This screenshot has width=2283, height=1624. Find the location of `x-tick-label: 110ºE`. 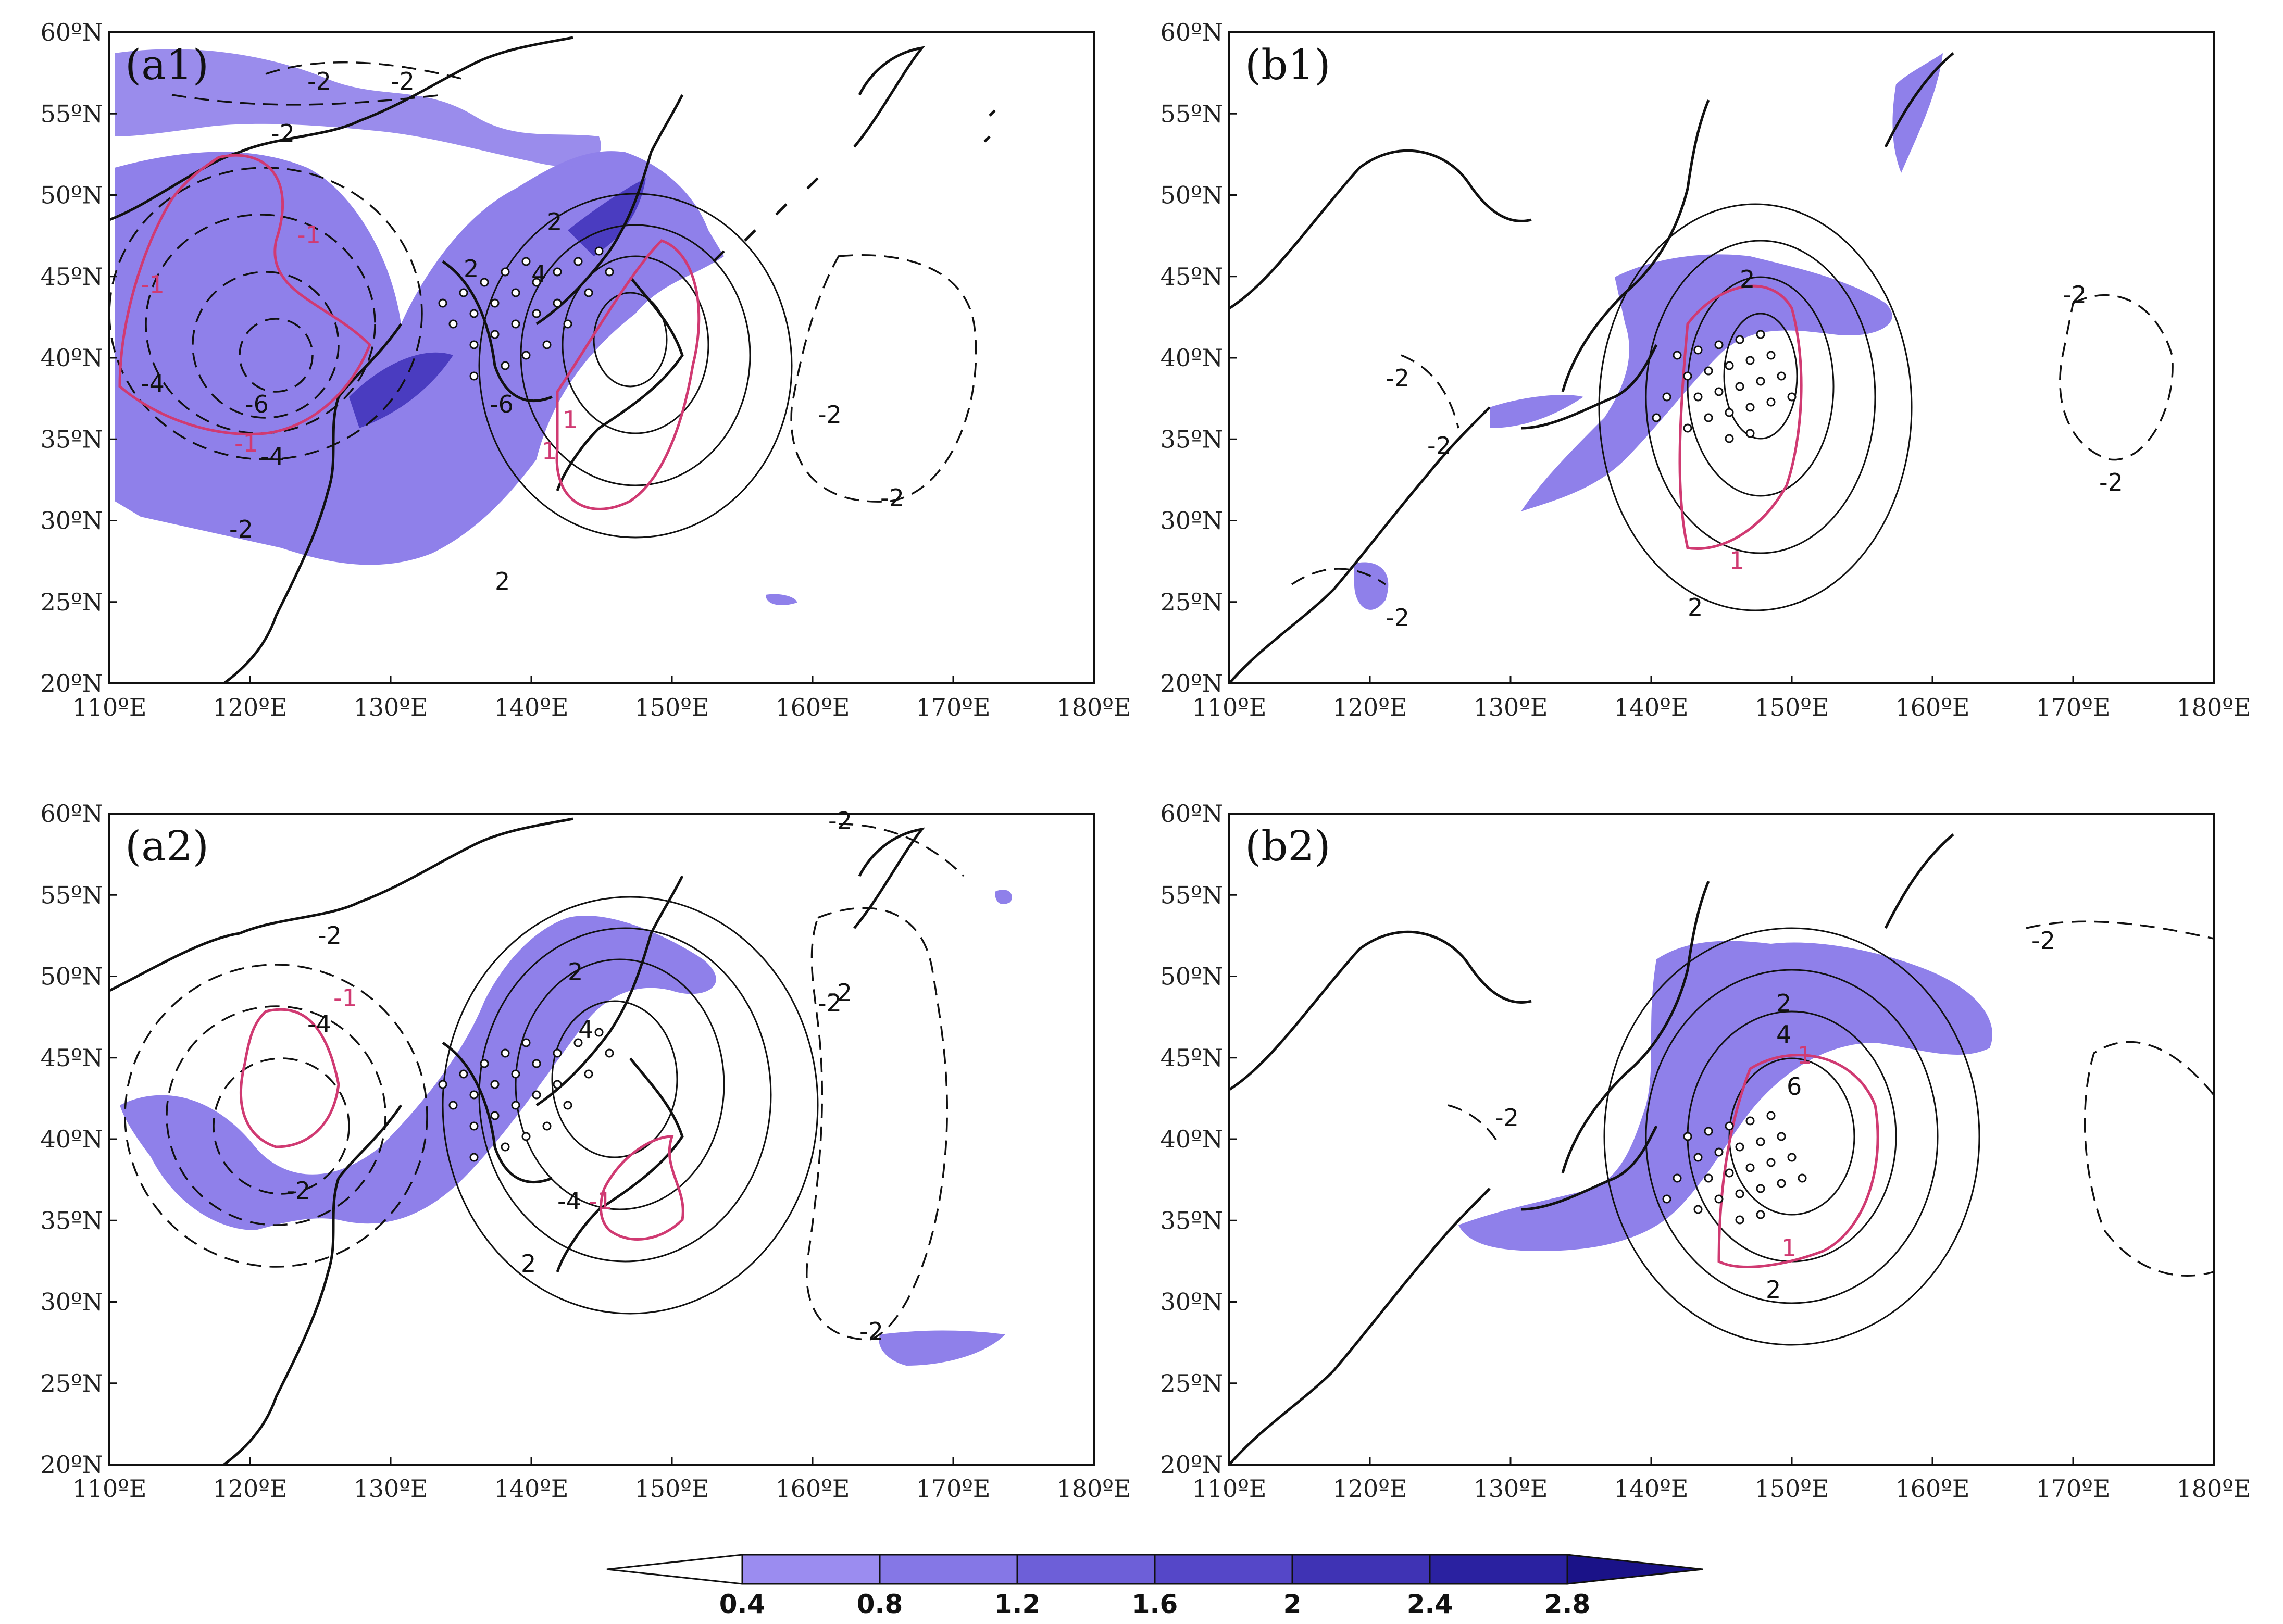

x-tick-label: 110ºE is located at coordinates (1229, 1489).